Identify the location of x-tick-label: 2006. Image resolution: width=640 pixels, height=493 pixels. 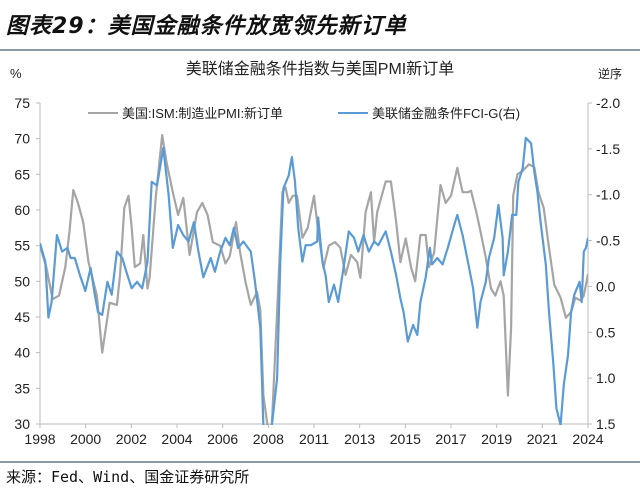
(222, 439).